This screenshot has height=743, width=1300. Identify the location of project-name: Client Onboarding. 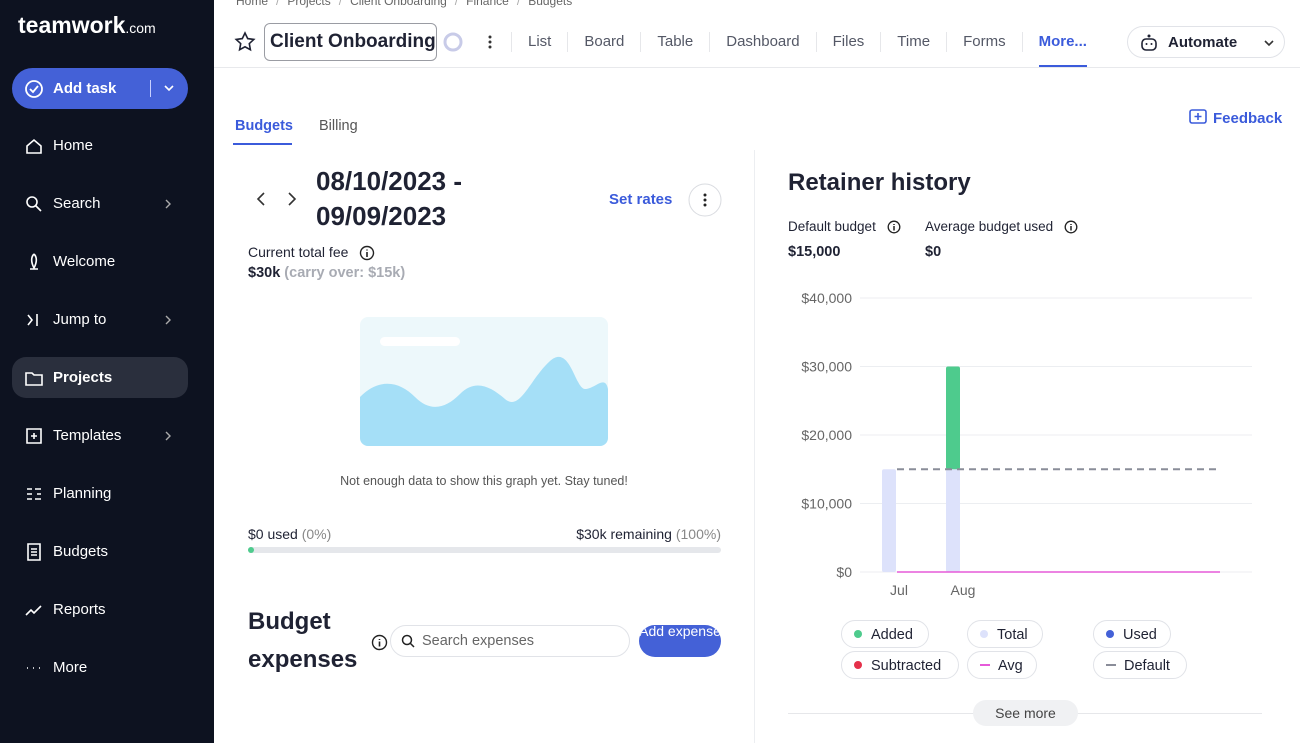
(350, 42).